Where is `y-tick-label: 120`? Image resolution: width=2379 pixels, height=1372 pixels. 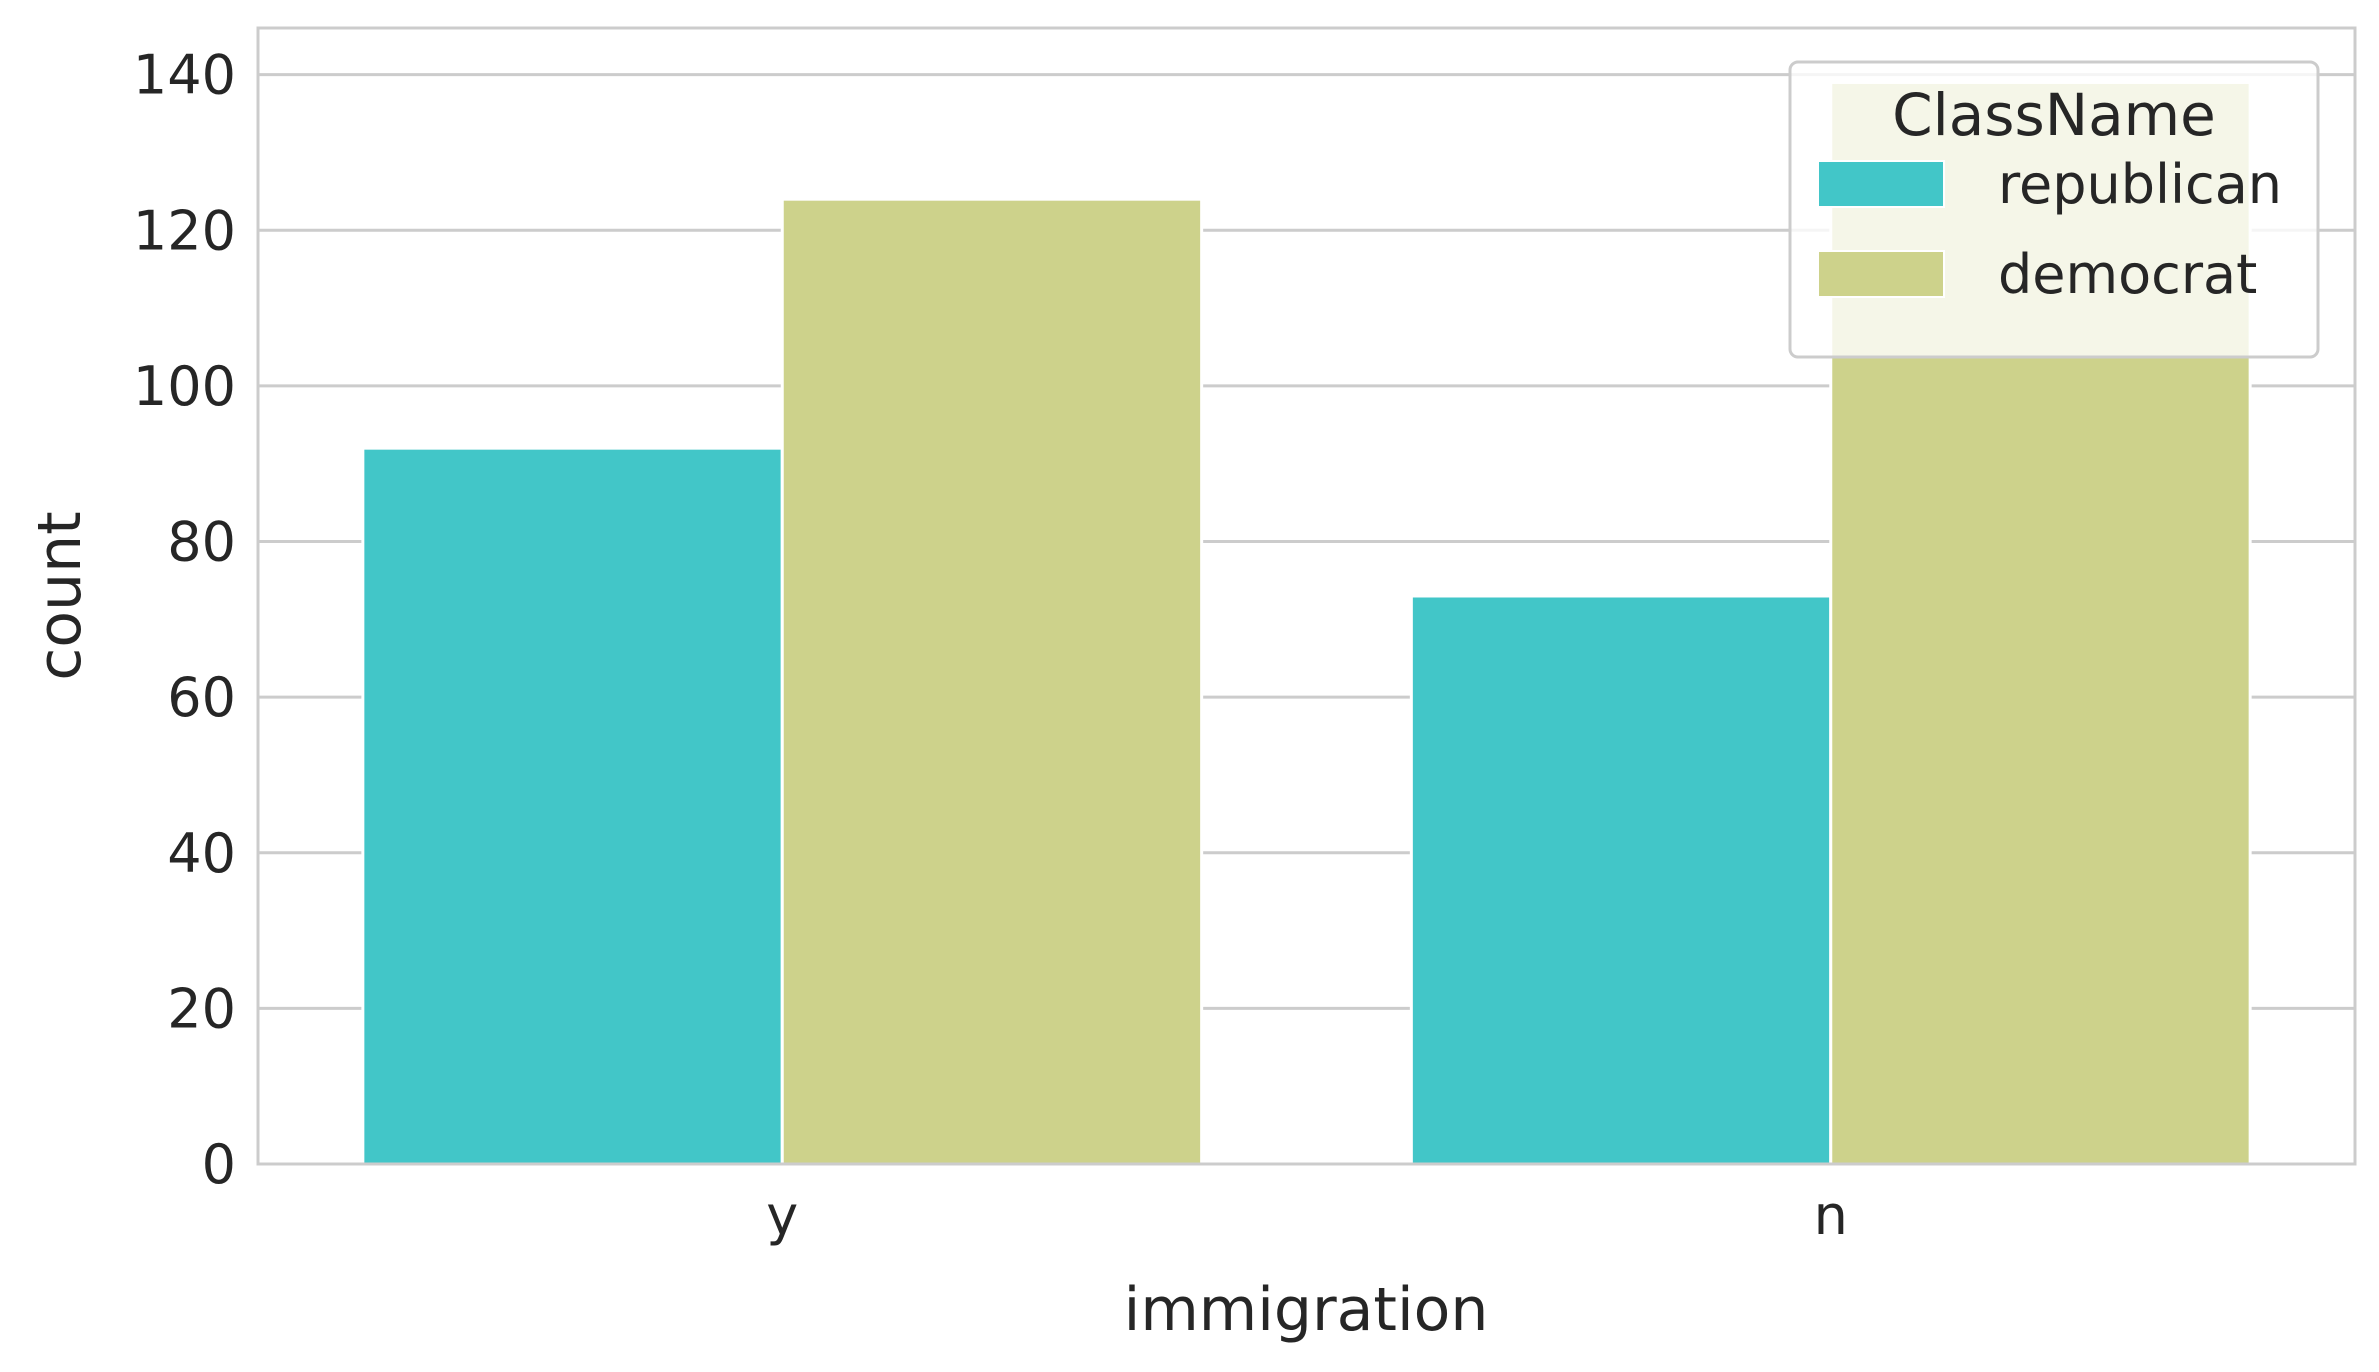 y-tick-label: 120 is located at coordinates (184, 230).